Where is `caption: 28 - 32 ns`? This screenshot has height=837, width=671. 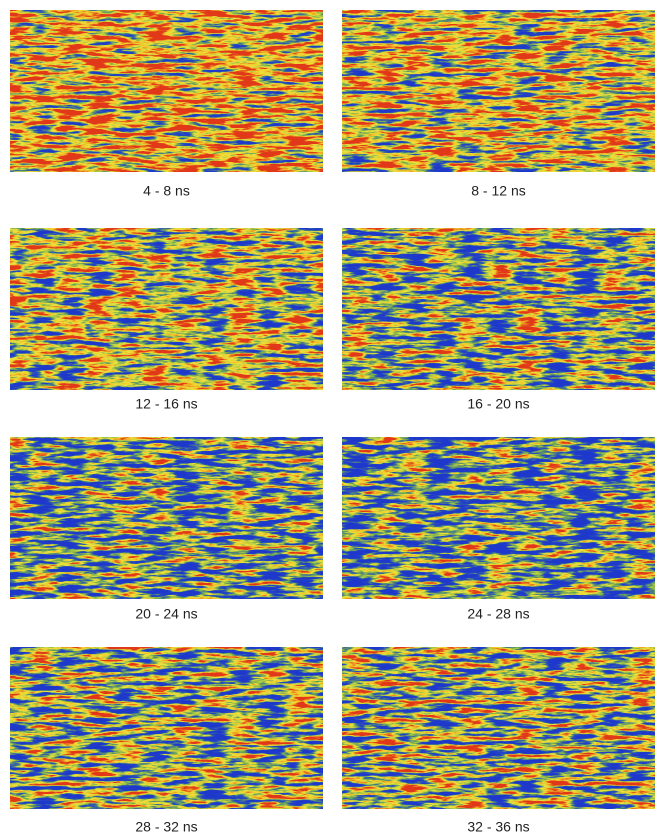 caption: 28 - 32 ns is located at coordinates (166, 827).